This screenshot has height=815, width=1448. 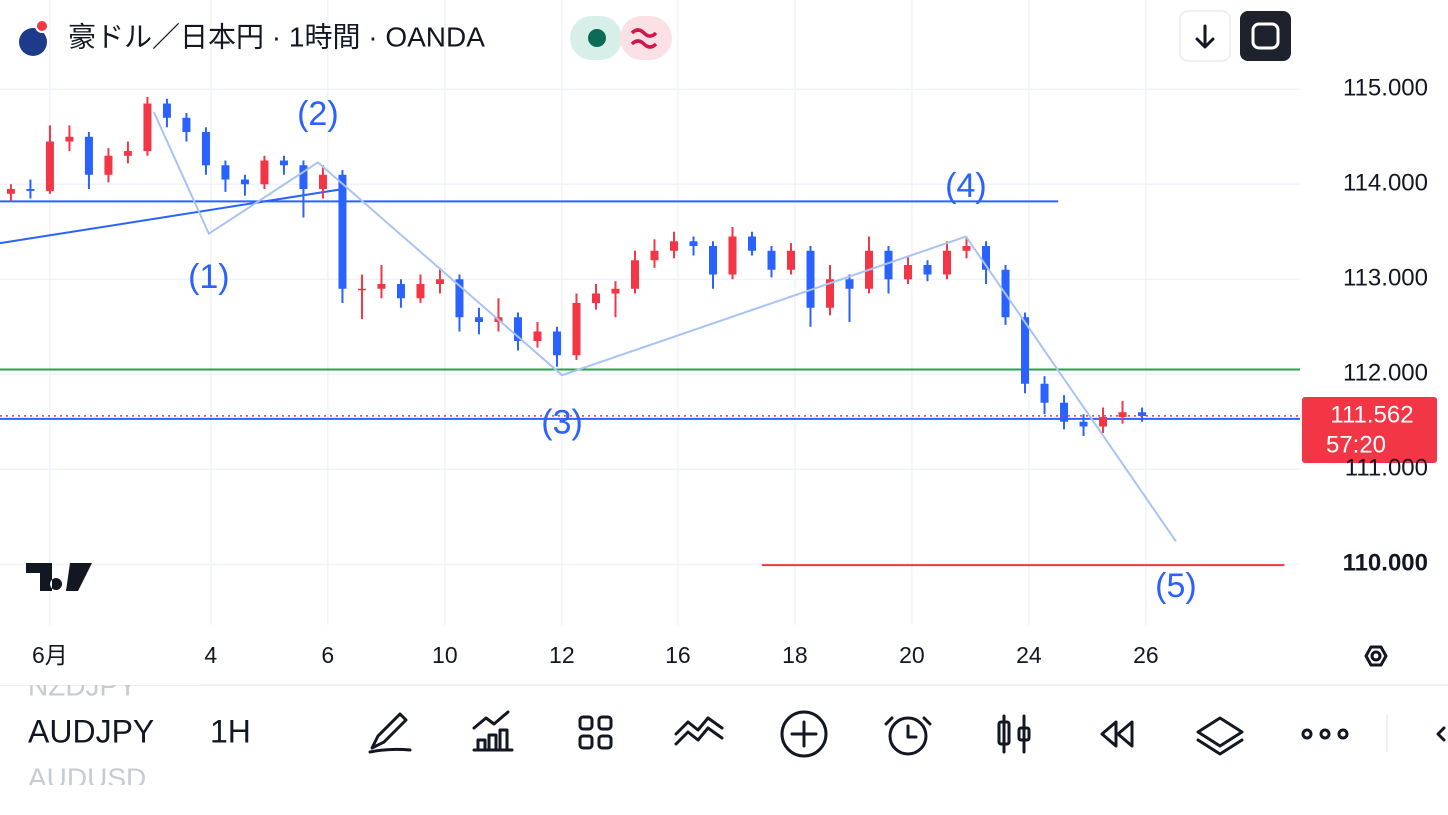 I want to click on fade-bottom, so click(x=100, y=800).